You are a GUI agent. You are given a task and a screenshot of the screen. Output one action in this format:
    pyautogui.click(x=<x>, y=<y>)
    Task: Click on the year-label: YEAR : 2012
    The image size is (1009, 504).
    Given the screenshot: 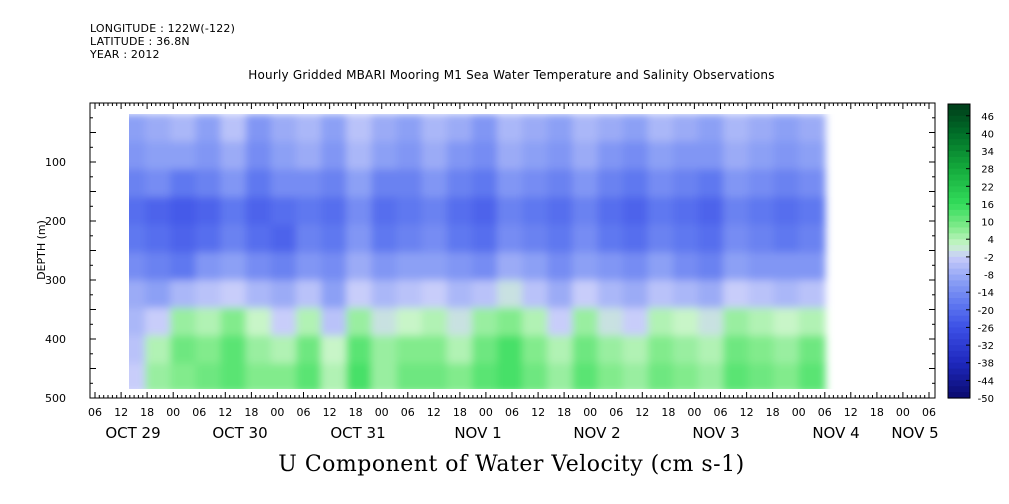 What is the action you would take?
    pyautogui.click(x=125, y=54)
    